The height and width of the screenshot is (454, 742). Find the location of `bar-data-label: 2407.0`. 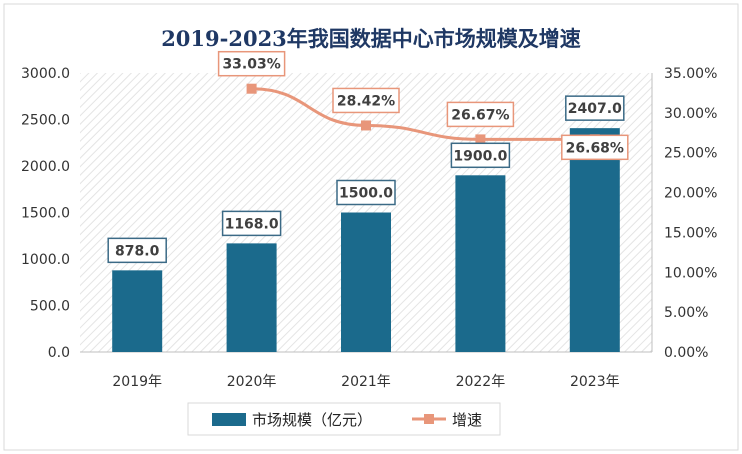

bar-data-label: 2407.0 is located at coordinates (595, 109).